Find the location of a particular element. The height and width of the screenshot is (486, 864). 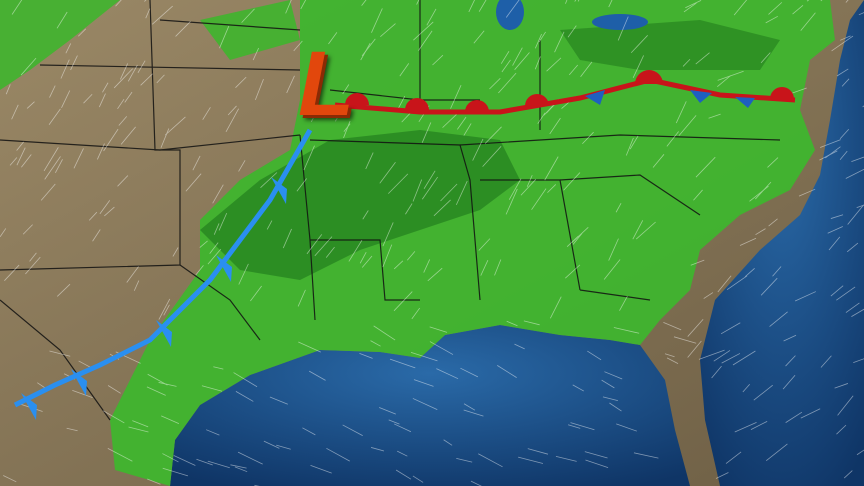

lake is located at coordinates (510, 15).